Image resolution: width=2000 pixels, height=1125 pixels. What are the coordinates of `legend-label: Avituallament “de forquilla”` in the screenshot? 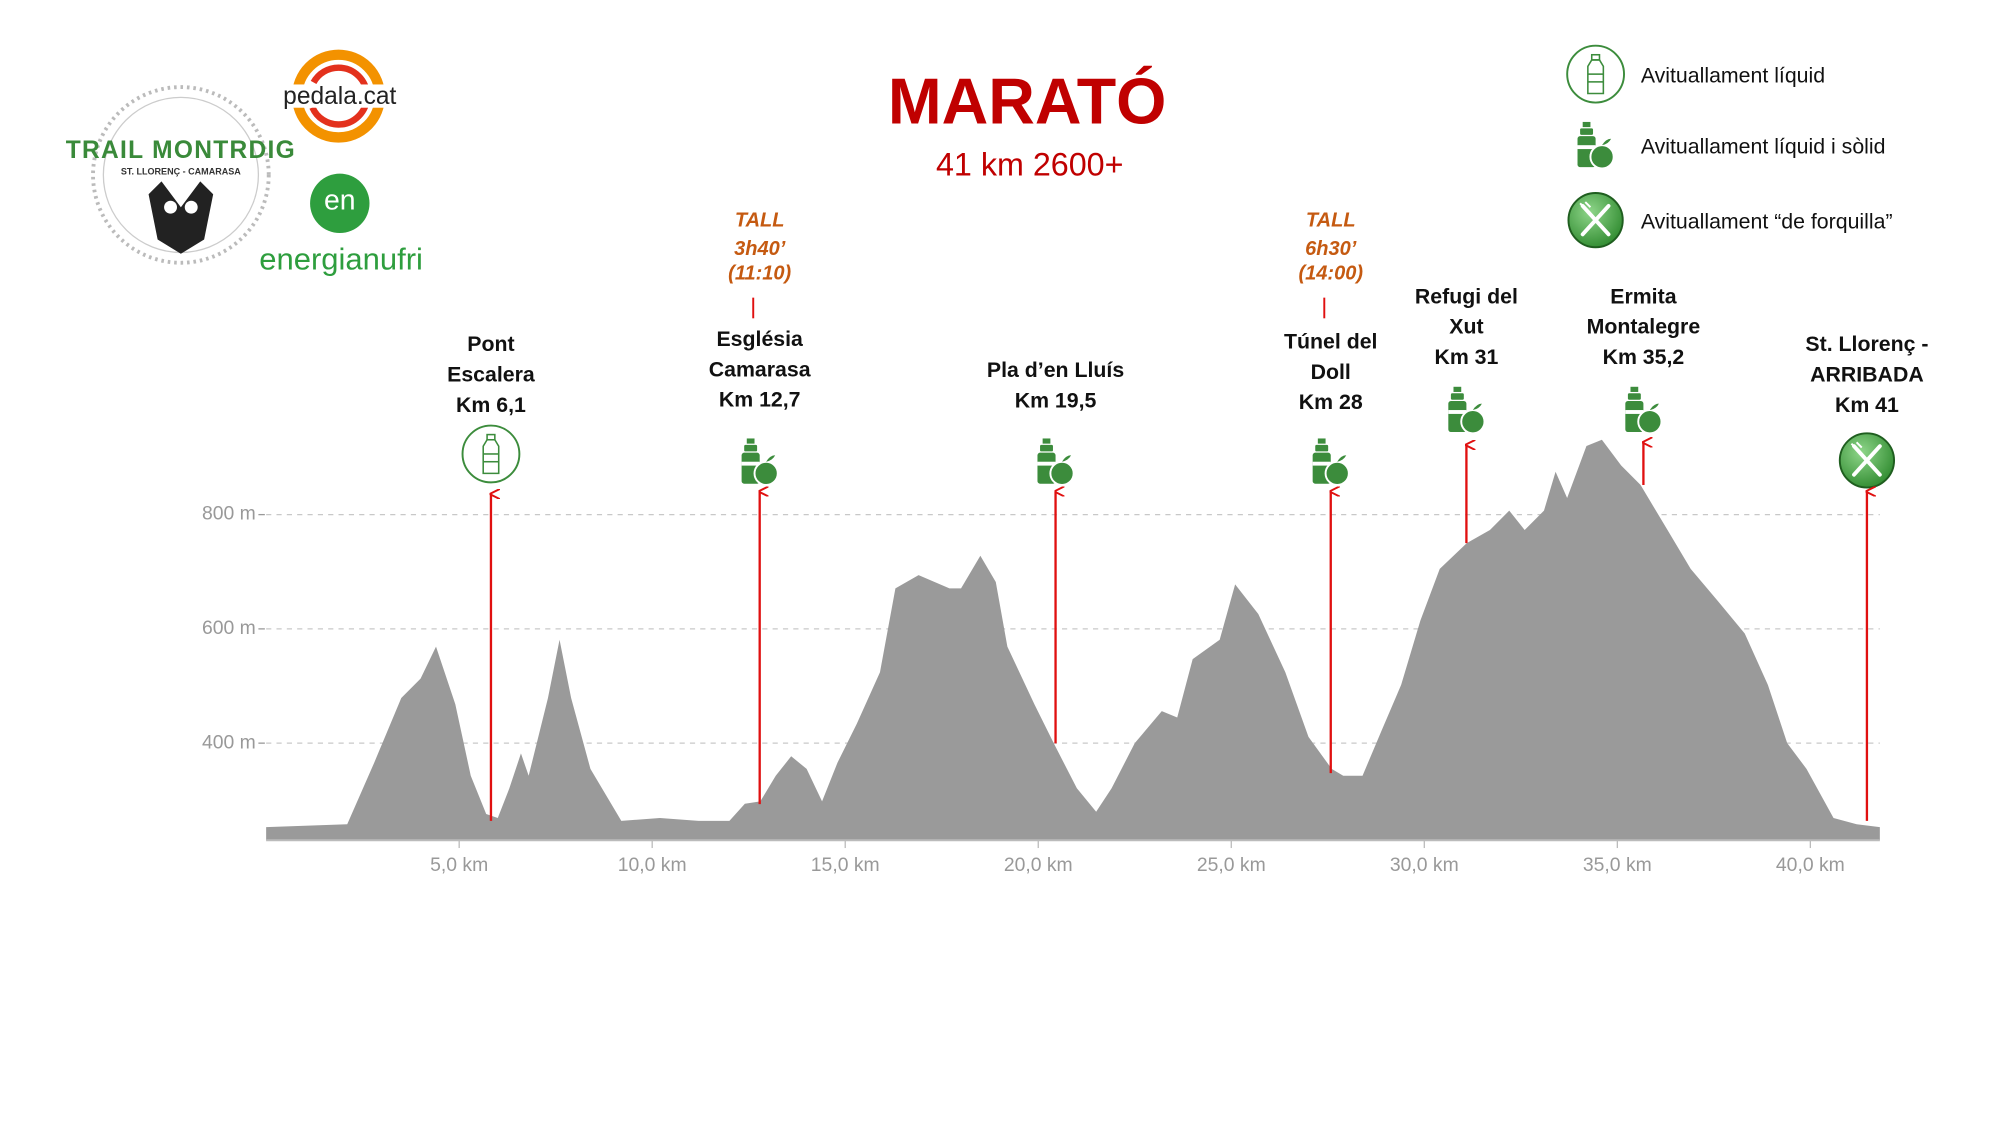 It's located at (1767, 221).